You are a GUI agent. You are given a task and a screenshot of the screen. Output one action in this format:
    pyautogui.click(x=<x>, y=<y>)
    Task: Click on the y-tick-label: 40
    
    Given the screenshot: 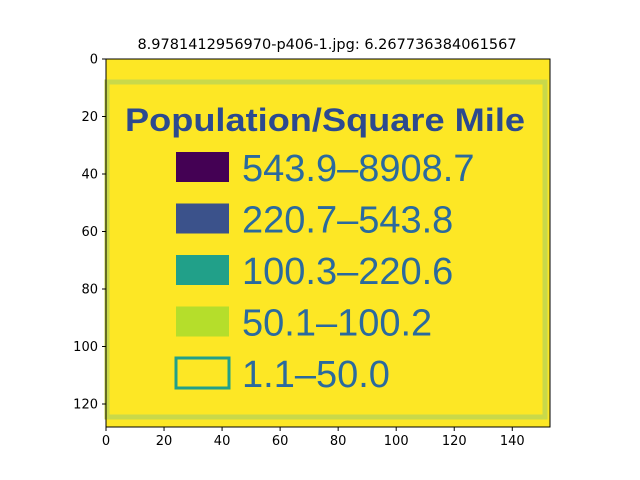 What is the action you would take?
    pyautogui.click(x=89, y=175)
    